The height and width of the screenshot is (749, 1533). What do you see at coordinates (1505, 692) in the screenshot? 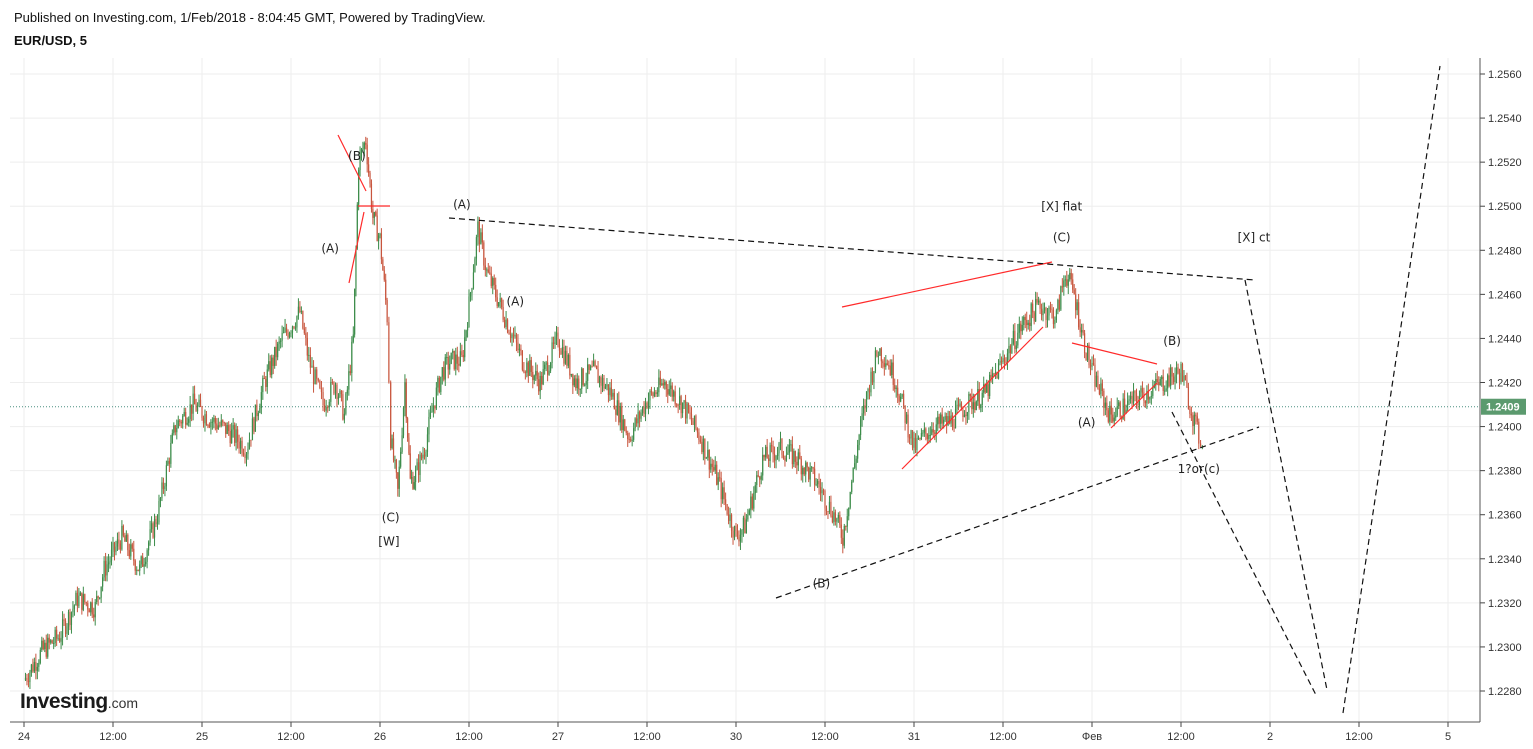
I see `y-tick-label: 1.2280` at bounding box center [1505, 692].